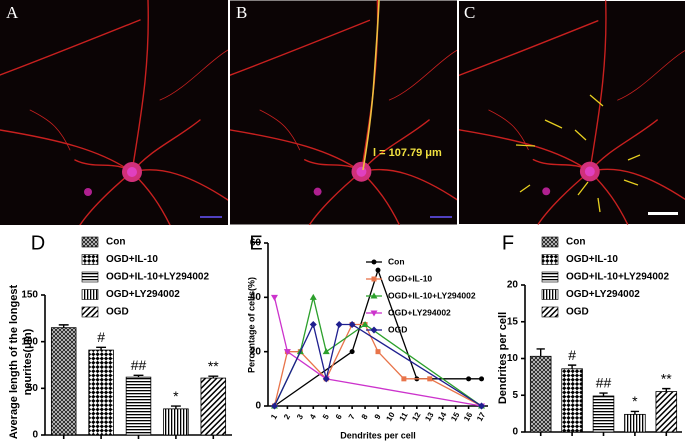 This screenshot has height=446, width=685. What do you see at coordinates (390, 416) in the screenshot?
I see `x-tick-label: 10` at bounding box center [390, 416].